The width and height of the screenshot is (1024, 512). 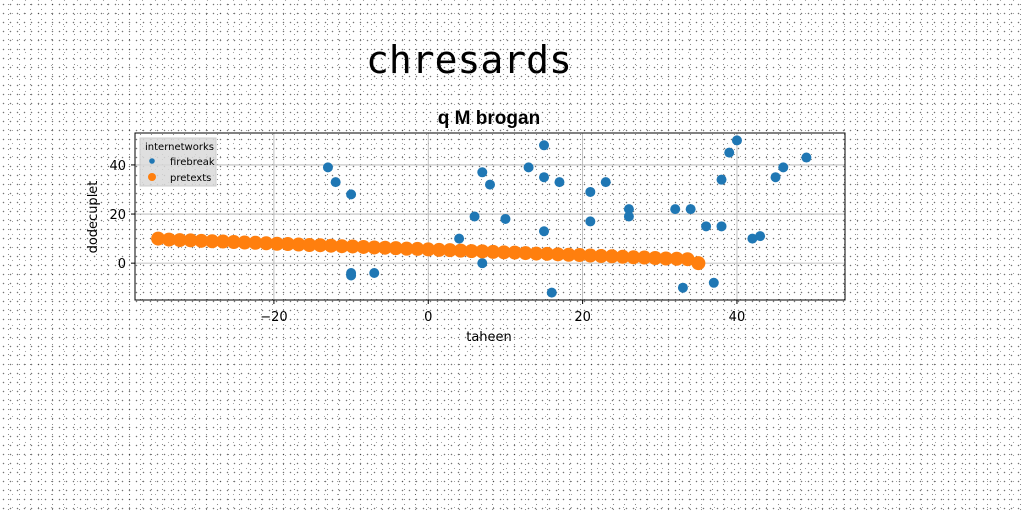 I want to click on legend: internetworks firebreak pretexts, so click(x=178, y=162).